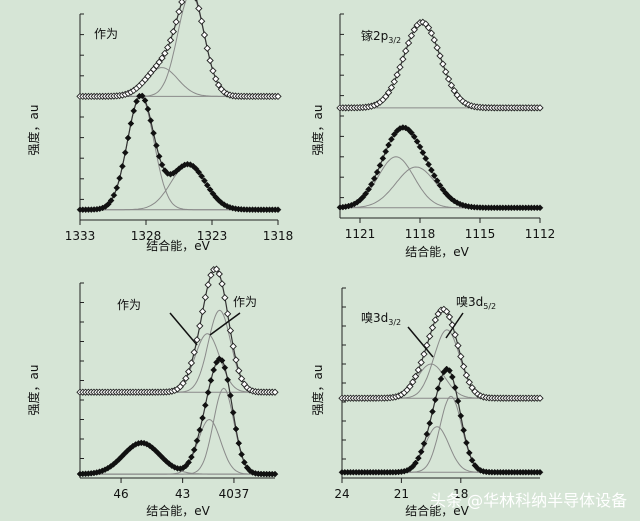 This screenshot has height=521, width=640. Describe the element at coordinates (360, 234) in the screenshot. I see `x-tick-label: 1121` at that location.